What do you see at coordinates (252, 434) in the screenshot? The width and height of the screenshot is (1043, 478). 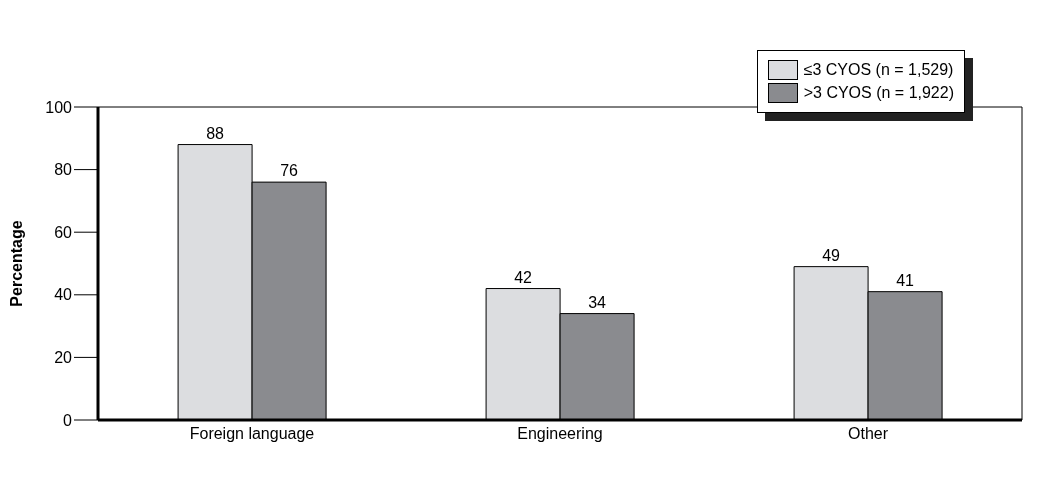 I see `x-tick-label: Foreign language` at bounding box center [252, 434].